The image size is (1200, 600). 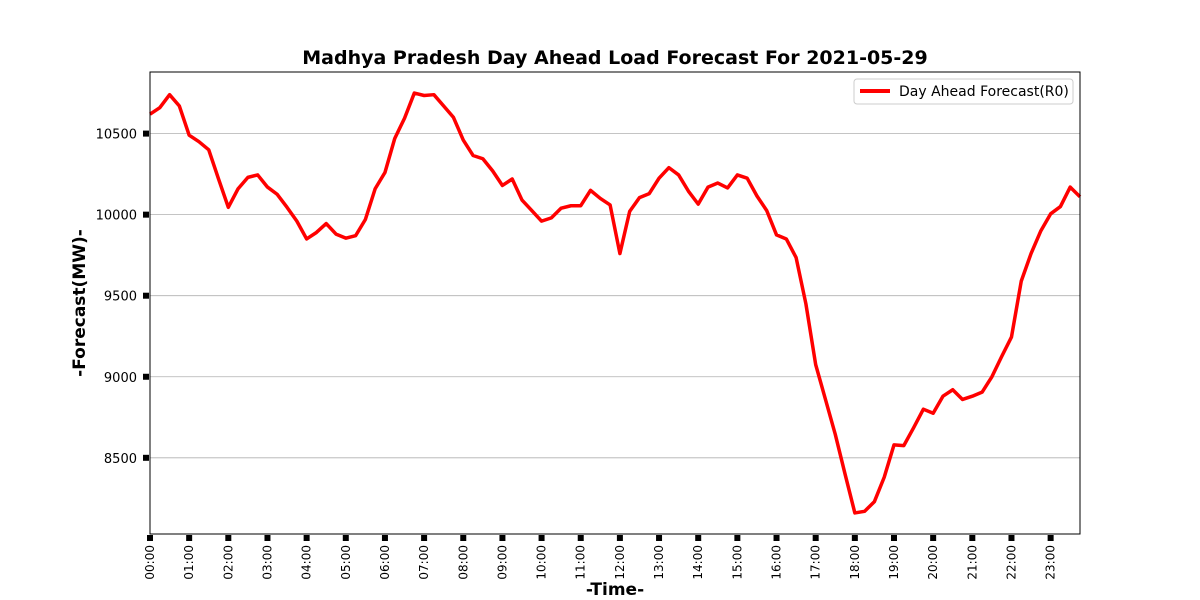 I want to click on y-tick-label: 10500, so click(x=116, y=135).